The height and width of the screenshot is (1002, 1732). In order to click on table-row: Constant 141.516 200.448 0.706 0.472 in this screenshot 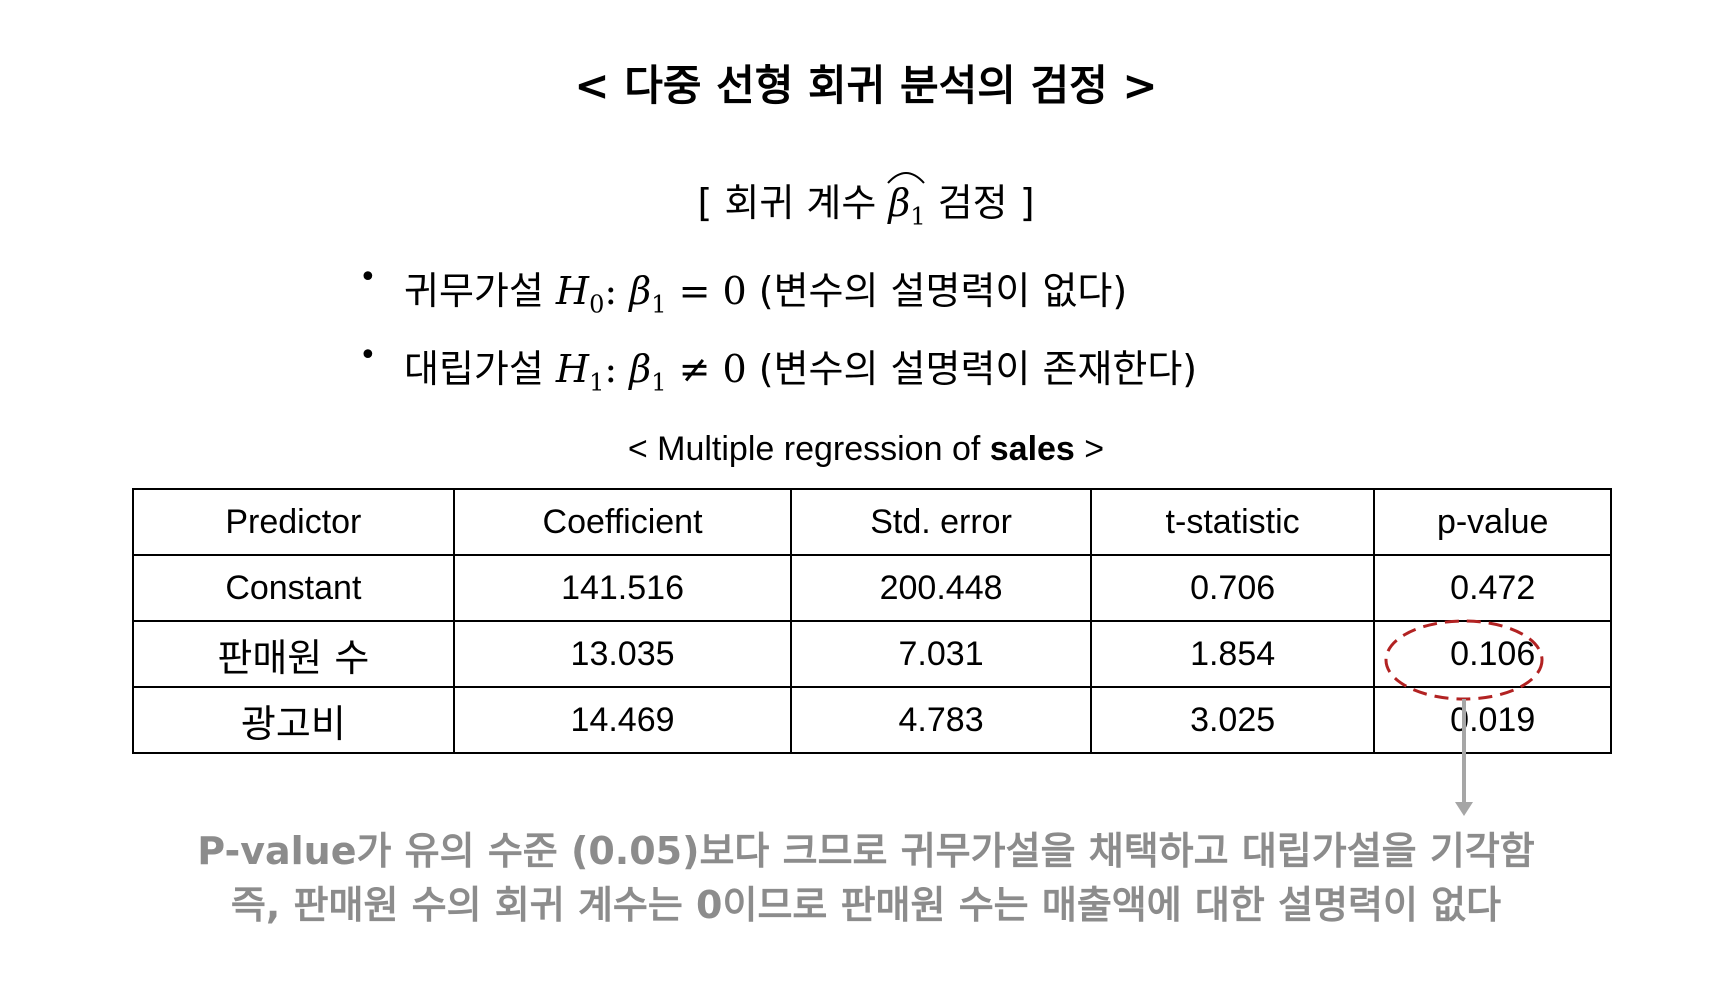, I will do `click(872, 588)`.